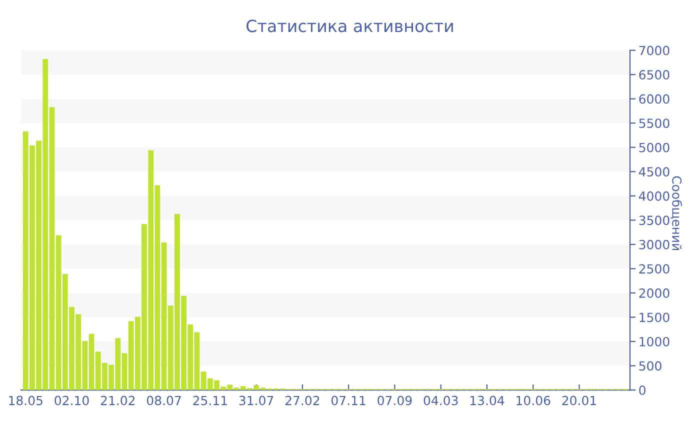  Describe the element at coordinates (579, 401) in the screenshot. I see `x-tick-label: 20.01` at that location.